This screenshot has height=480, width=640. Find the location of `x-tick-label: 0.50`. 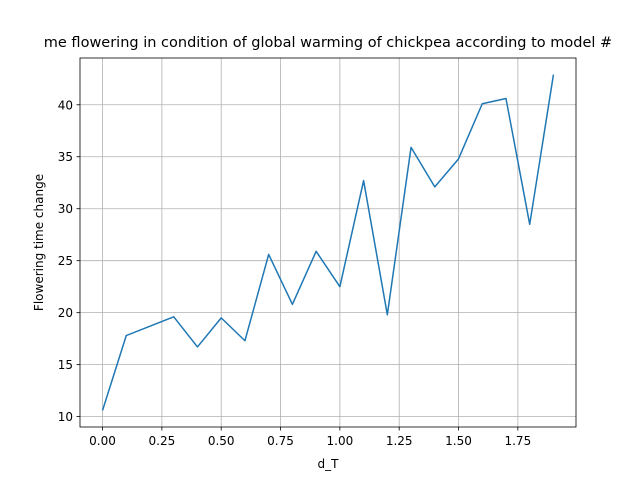

x-tick-label: 0.50 is located at coordinates (221, 441).